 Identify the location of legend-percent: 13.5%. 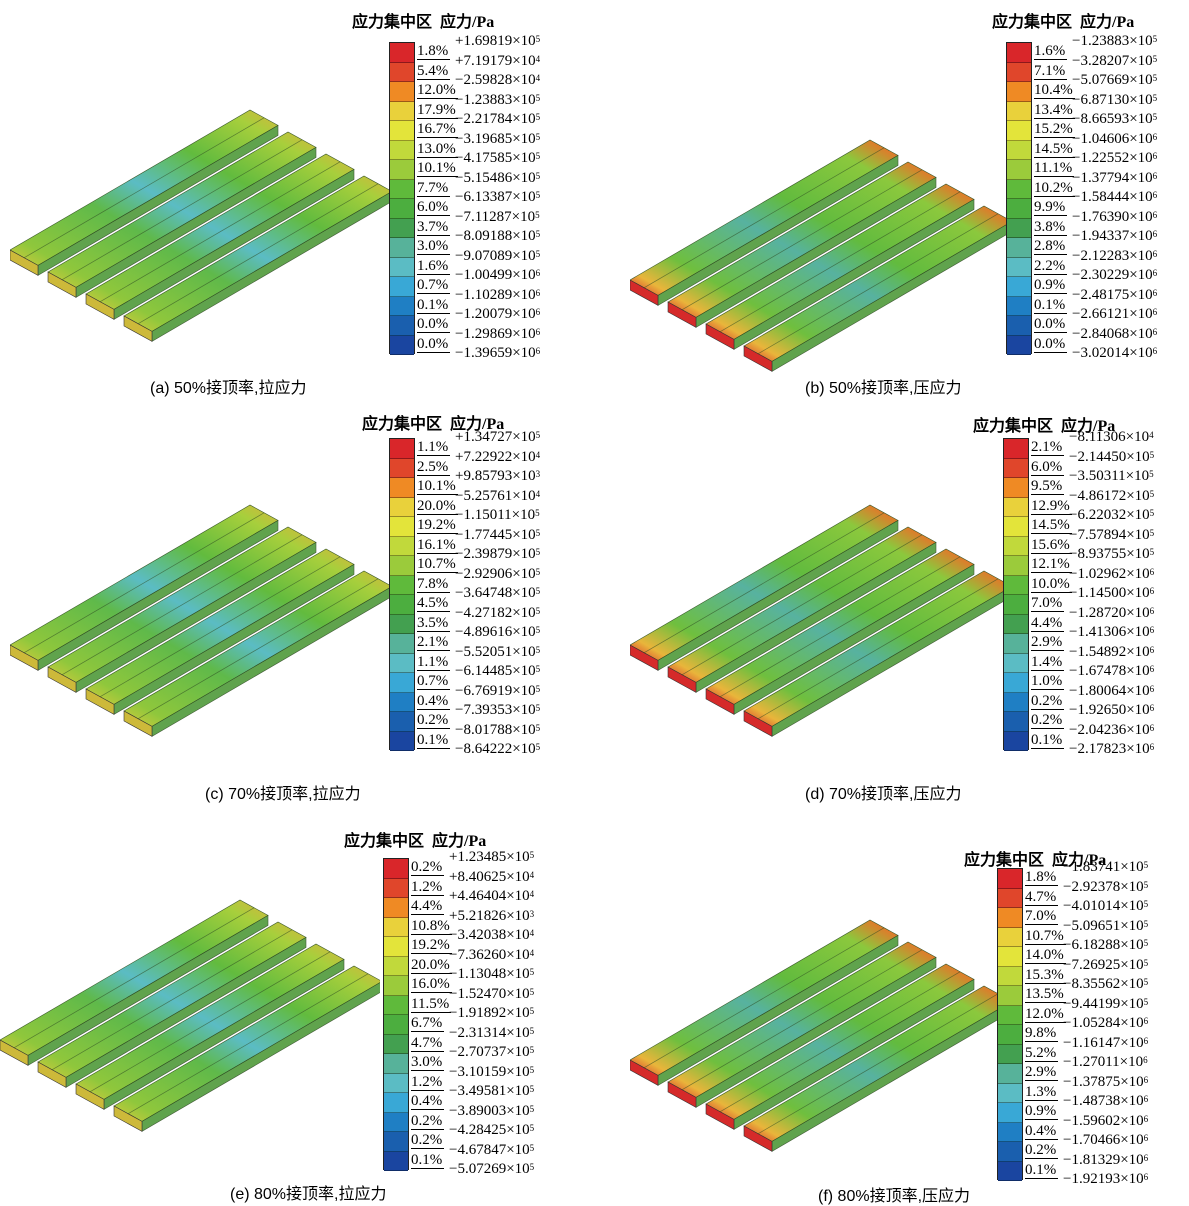
(1045, 994).